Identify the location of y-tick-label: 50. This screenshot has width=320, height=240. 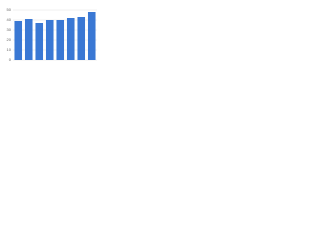
(9, 9).